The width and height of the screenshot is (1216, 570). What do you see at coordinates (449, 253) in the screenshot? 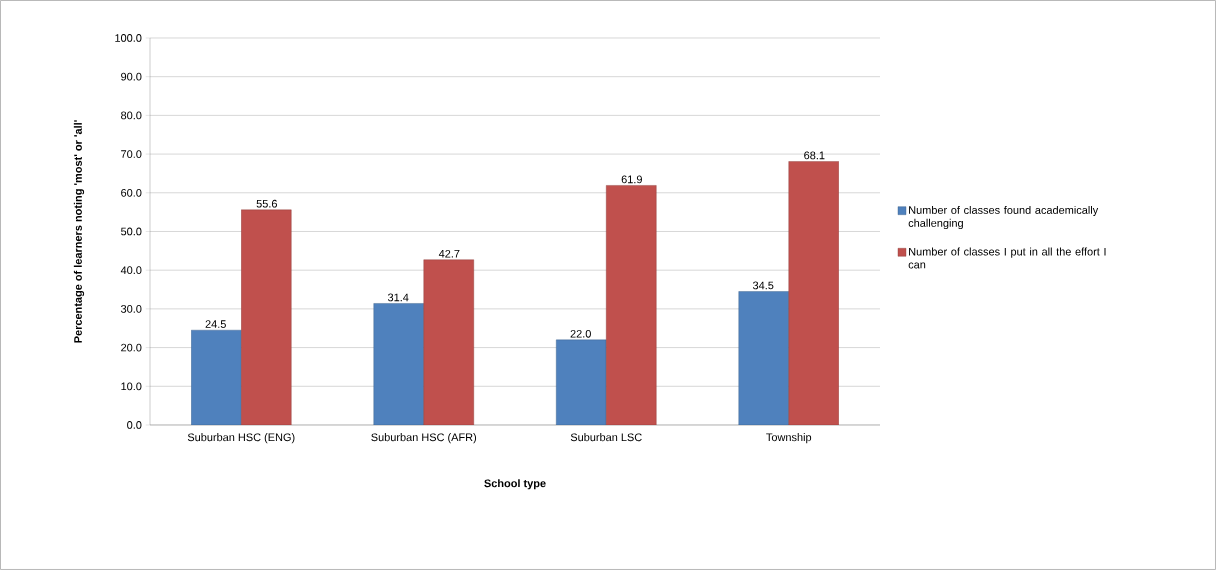
I see `data-label: 42.7` at bounding box center [449, 253].